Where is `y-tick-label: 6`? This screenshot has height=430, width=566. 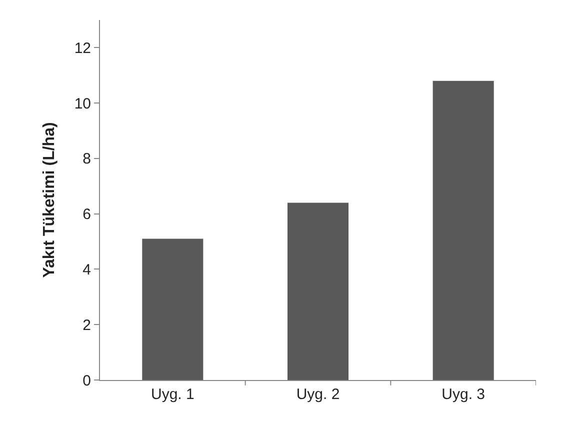
y-tick-label: 6 is located at coordinates (86, 215).